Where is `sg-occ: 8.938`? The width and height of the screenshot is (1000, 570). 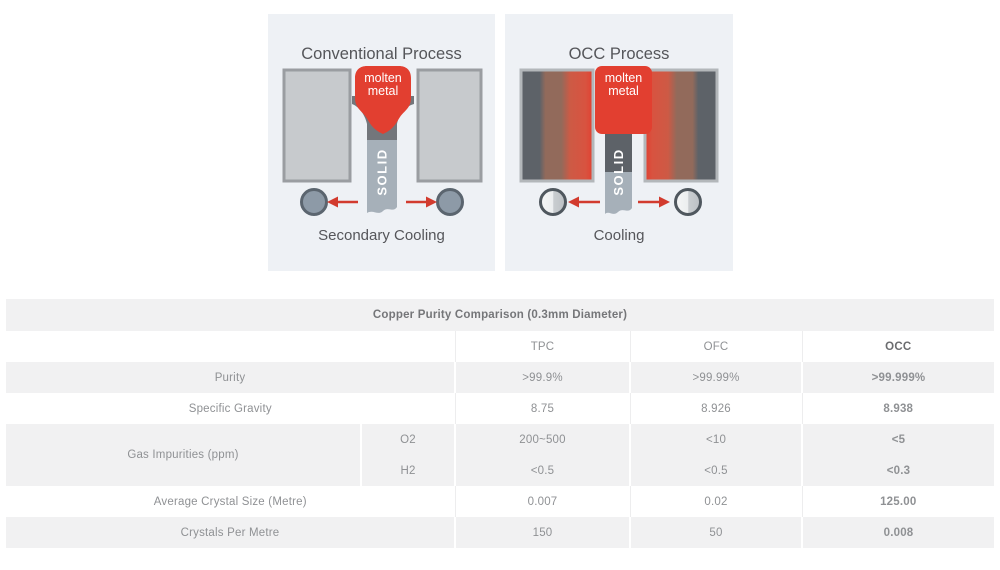 sg-occ: 8.938 is located at coordinates (898, 408).